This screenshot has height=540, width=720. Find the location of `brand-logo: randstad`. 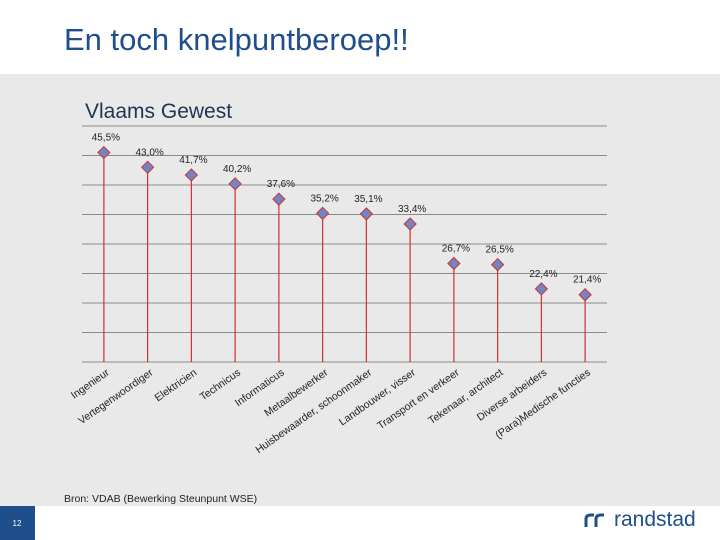

brand-logo: randstad is located at coordinates (640, 520).